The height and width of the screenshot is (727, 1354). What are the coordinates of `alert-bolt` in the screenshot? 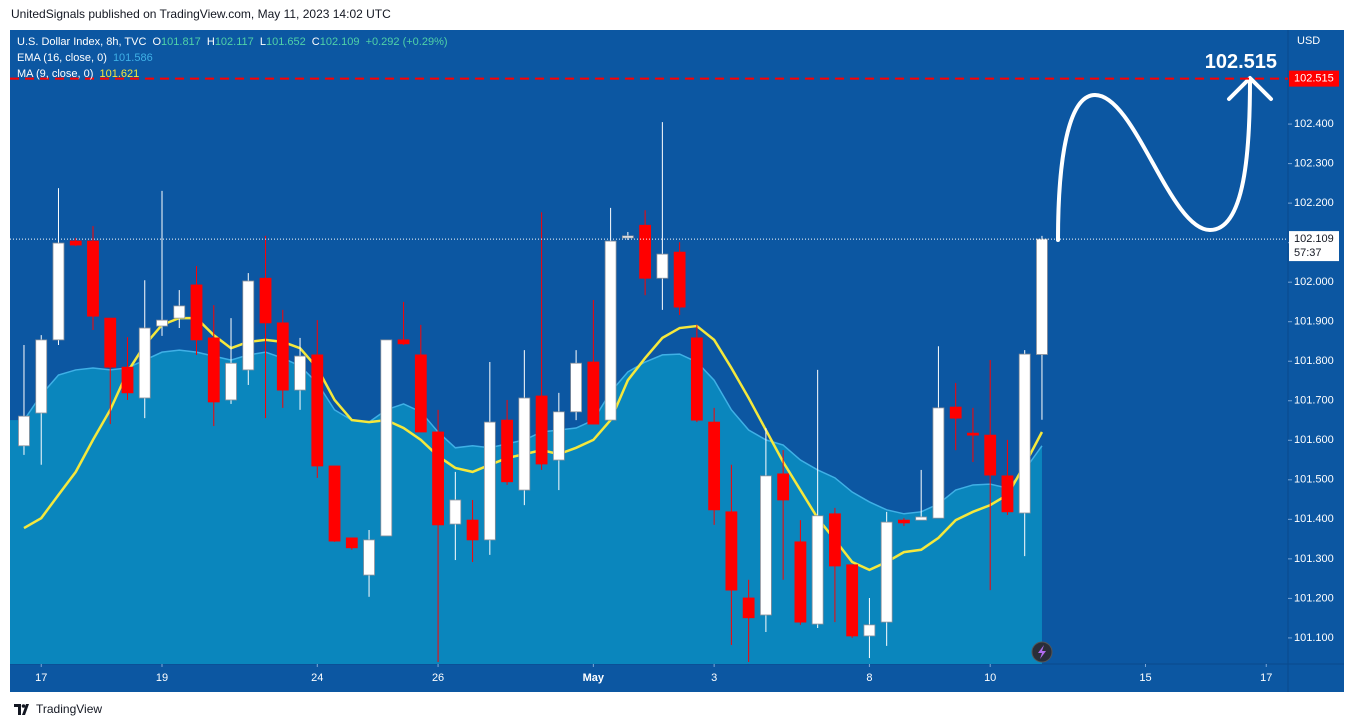 It's located at (1042, 652).